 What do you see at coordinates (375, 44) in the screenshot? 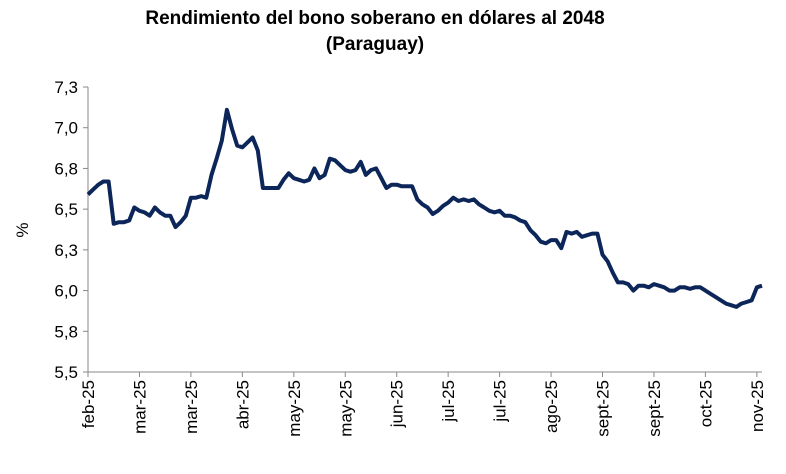
I see `chart-subtitle: (Paraguay)` at bounding box center [375, 44].